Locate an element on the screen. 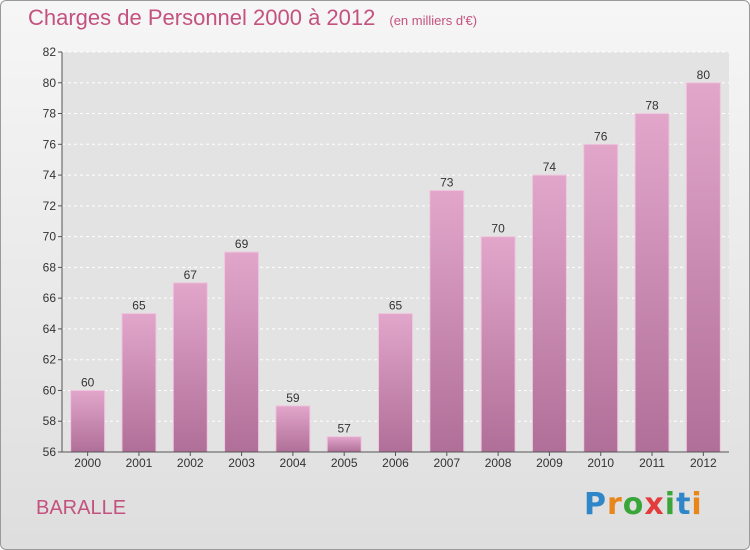 The image size is (750, 550). data-label-2010: 76 is located at coordinates (601, 136).